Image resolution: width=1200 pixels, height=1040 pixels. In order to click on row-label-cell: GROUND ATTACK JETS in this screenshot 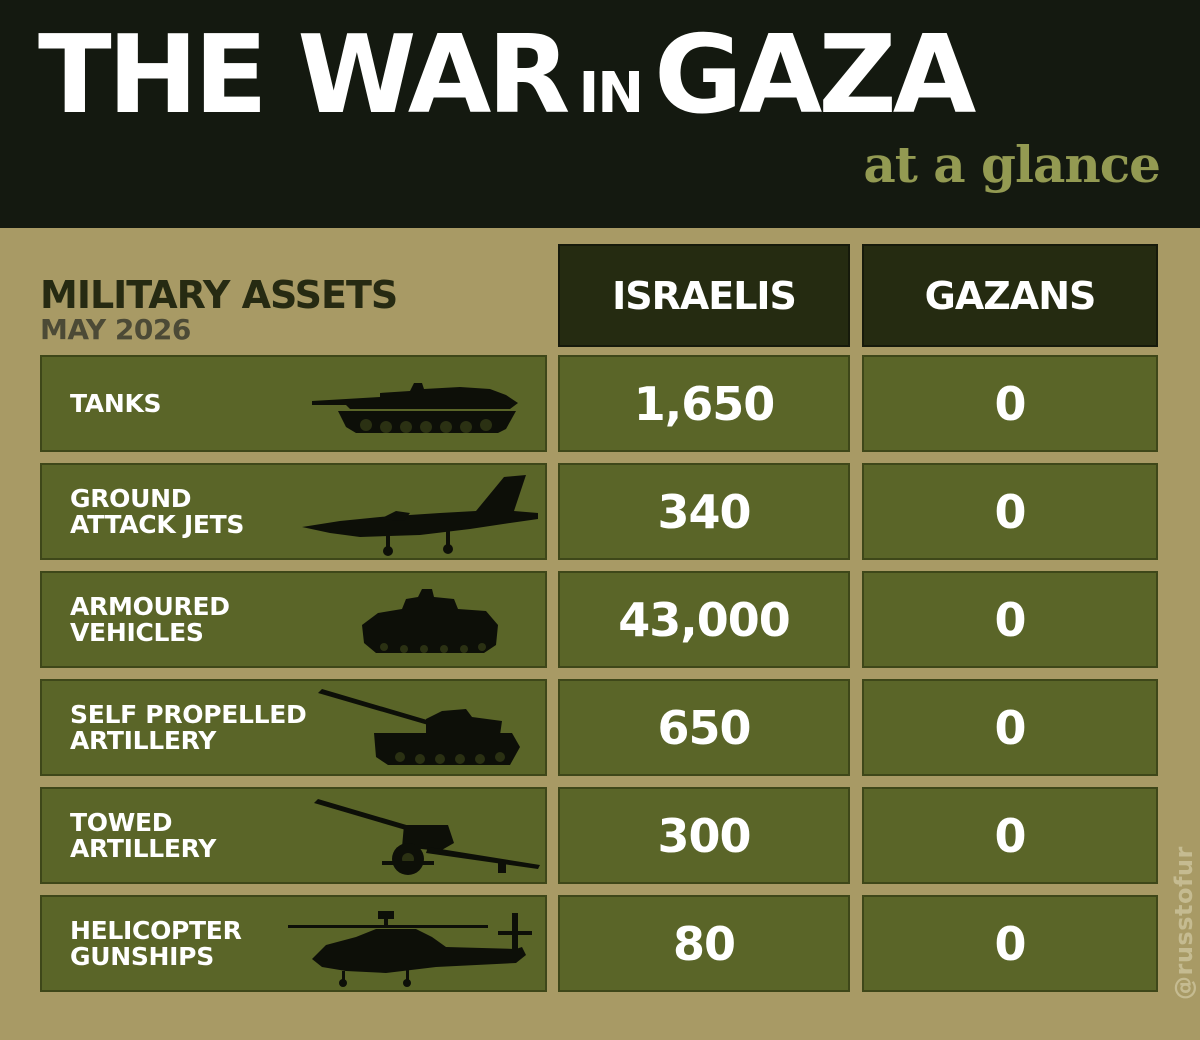, I will do `click(293, 511)`.